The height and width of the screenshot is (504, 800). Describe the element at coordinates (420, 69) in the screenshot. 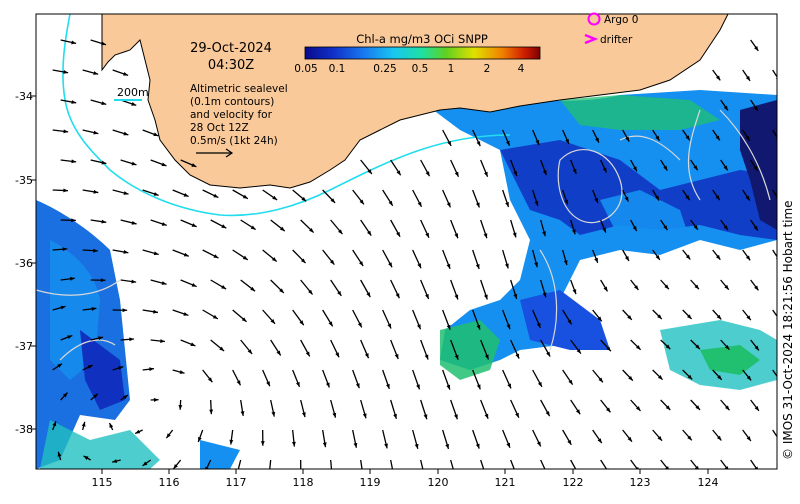

I see `svg-text: 0.5` at that location.